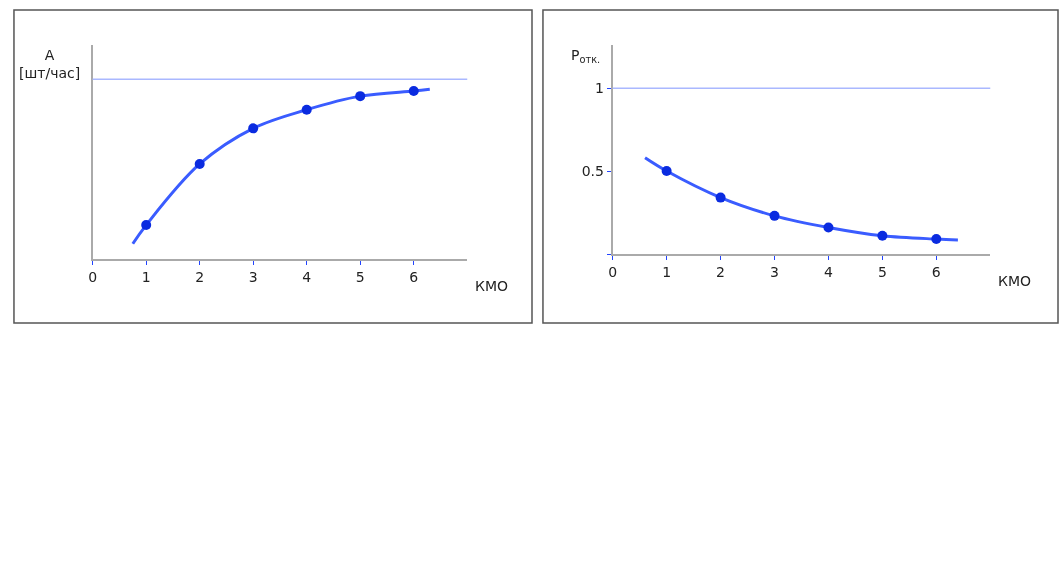 The height and width of the screenshot is (580, 1060). What do you see at coordinates (50, 64) in the screenshot?
I see `y-axis-title: A [шт/час]` at bounding box center [50, 64].